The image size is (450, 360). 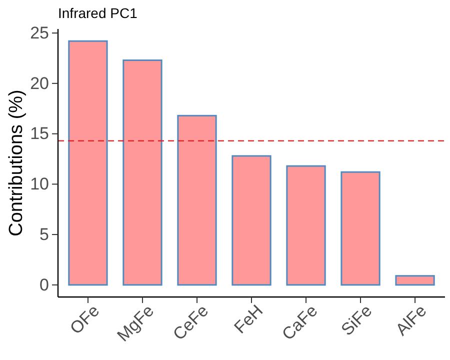 I want to click on y-tick-label: 20, so click(x=39, y=83).